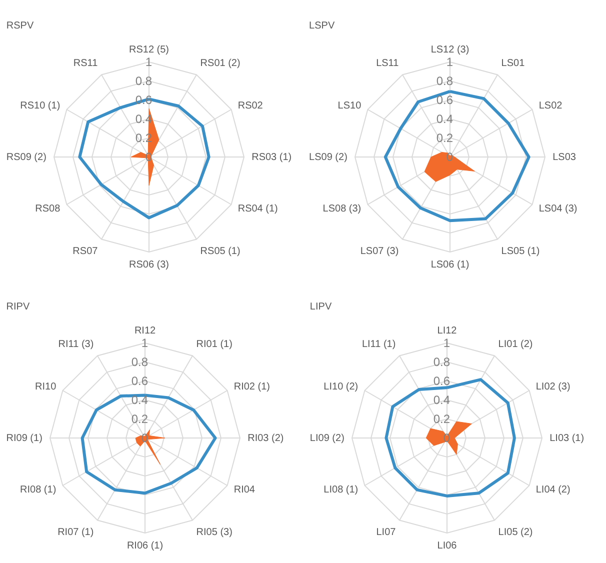  I want to click on spoke-label: LI08 (1), so click(341, 490).